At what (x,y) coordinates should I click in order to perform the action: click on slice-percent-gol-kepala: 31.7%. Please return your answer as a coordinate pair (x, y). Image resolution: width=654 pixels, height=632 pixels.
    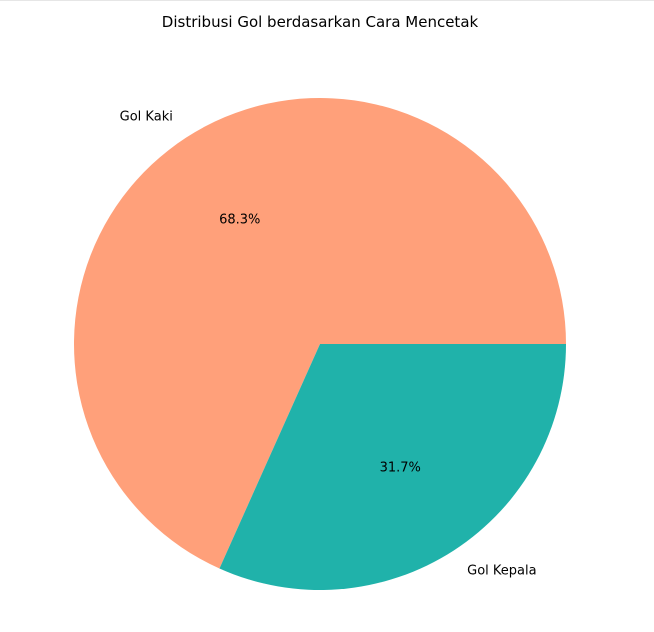
    Looking at the image, I should click on (400, 467).